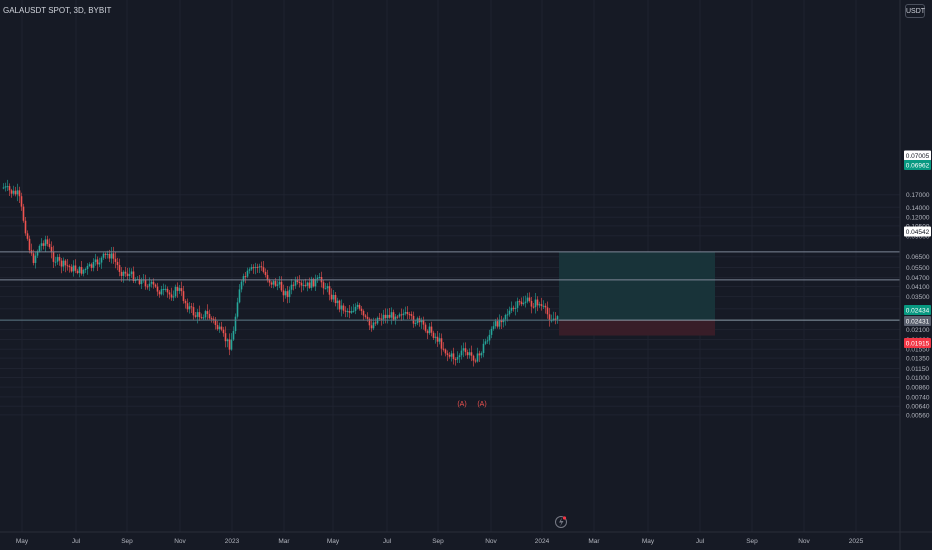 This screenshot has width=932, height=550. Describe the element at coordinates (917, 343) in the screenshot. I see `price-label-box` at that location.